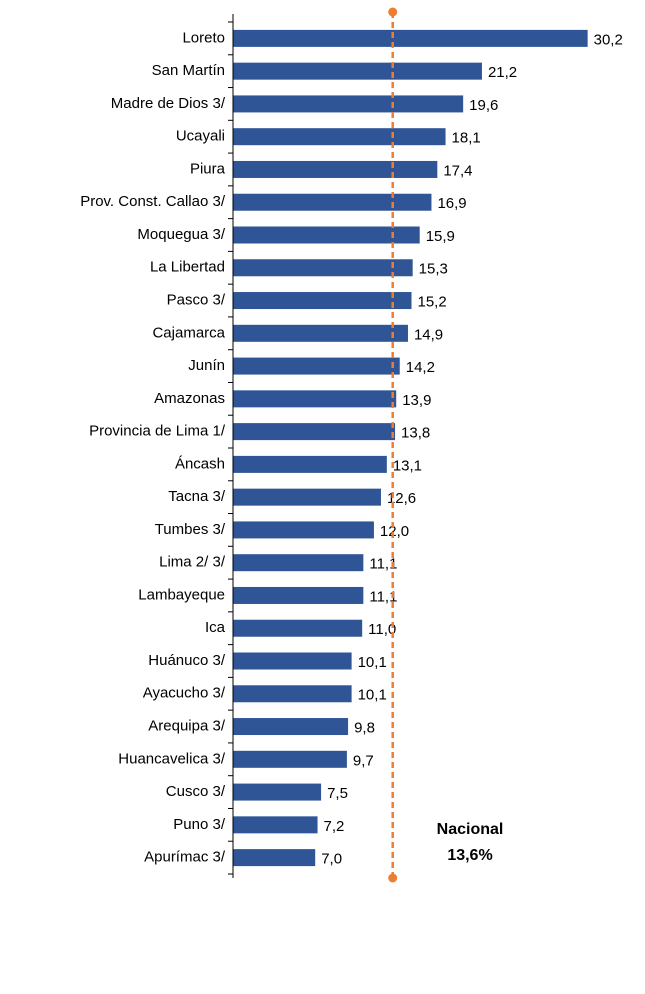 The width and height of the screenshot is (645, 994). Describe the element at coordinates (187, 660) in the screenshot. I see `y-tick-label: Huánuco 3/` at that location.